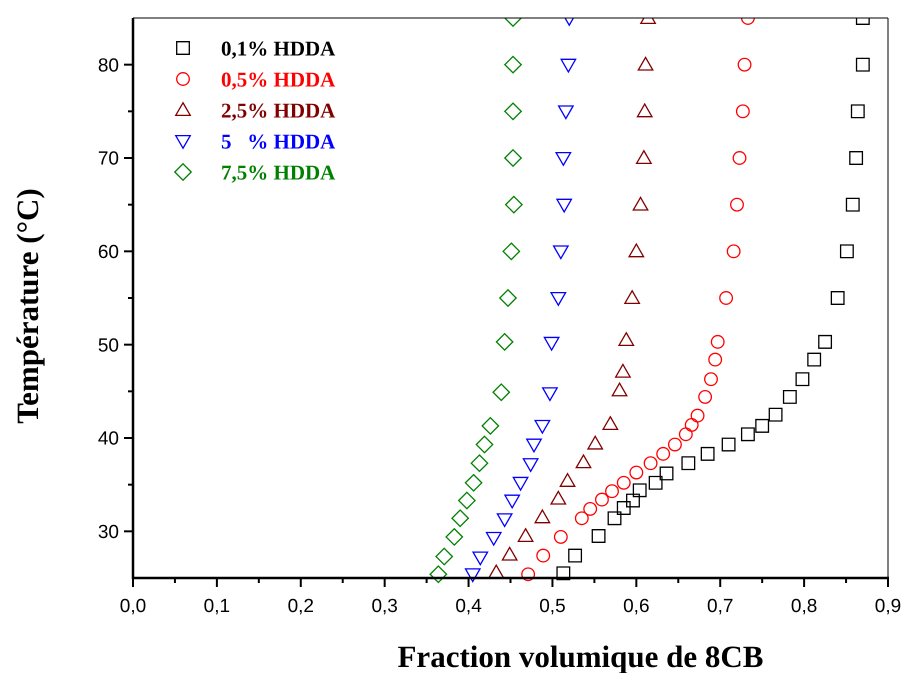  I want to click on y-tick-label: 40, so click(108, 439).